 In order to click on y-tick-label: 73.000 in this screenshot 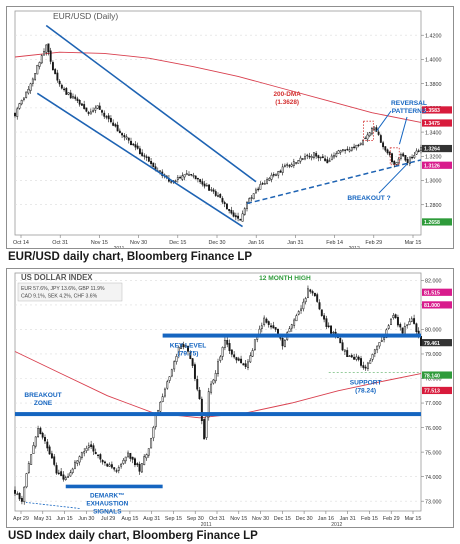, I will do `click(433, 502)`.